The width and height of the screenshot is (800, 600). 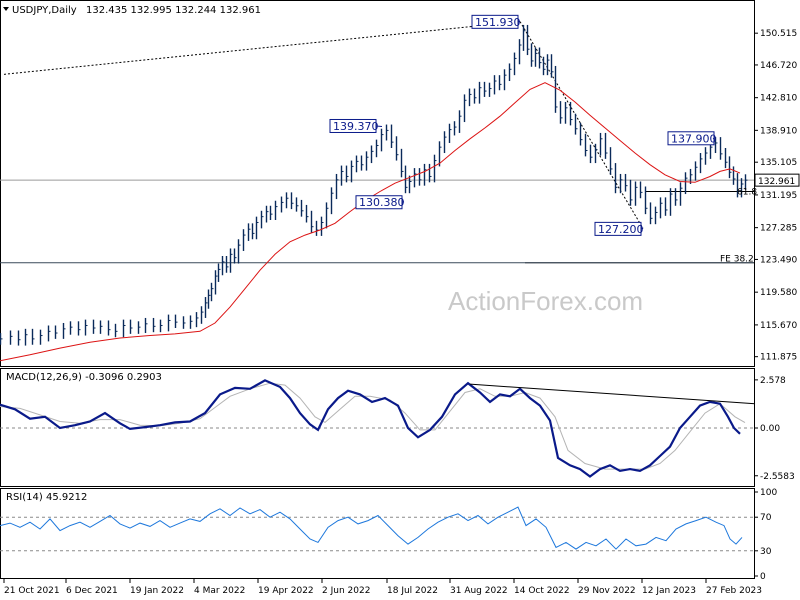 What do you see at coordinates (46, 497) in the screenshot?
I see `rsi-title: RSI(14) 45.9212` at bounding box center [46, 497].